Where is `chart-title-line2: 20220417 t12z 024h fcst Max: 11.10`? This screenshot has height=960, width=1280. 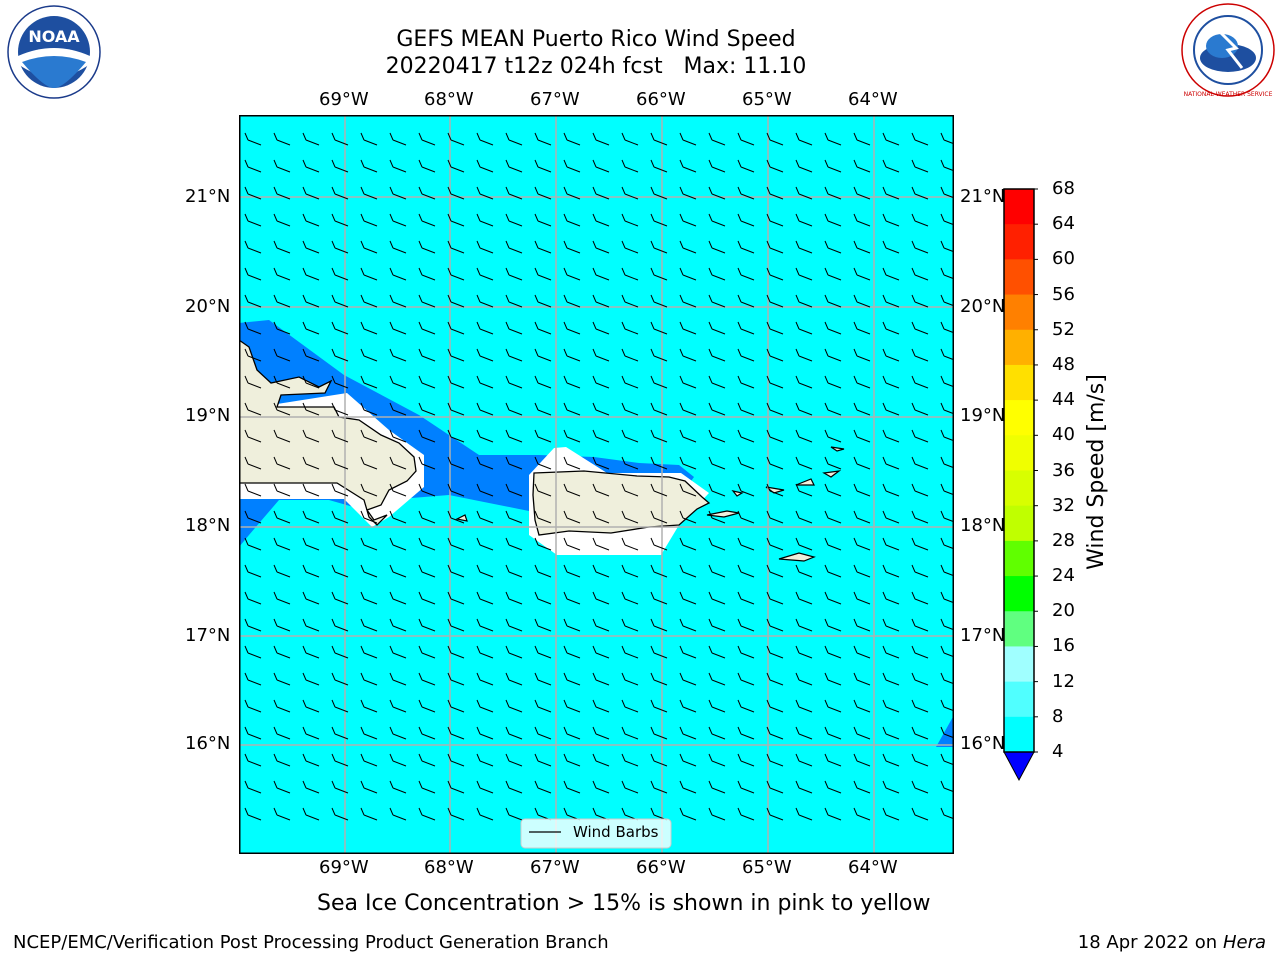 chart-title-line2: 20220417 t12z 024h fcst Max: 11.10 is located at coordinates (596, 66).